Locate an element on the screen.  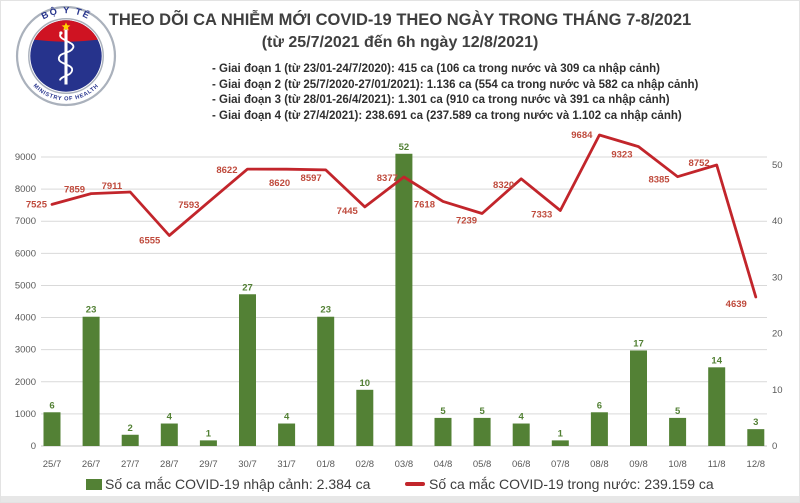
date-label: 07/8 is located at coordinates (560, 464).